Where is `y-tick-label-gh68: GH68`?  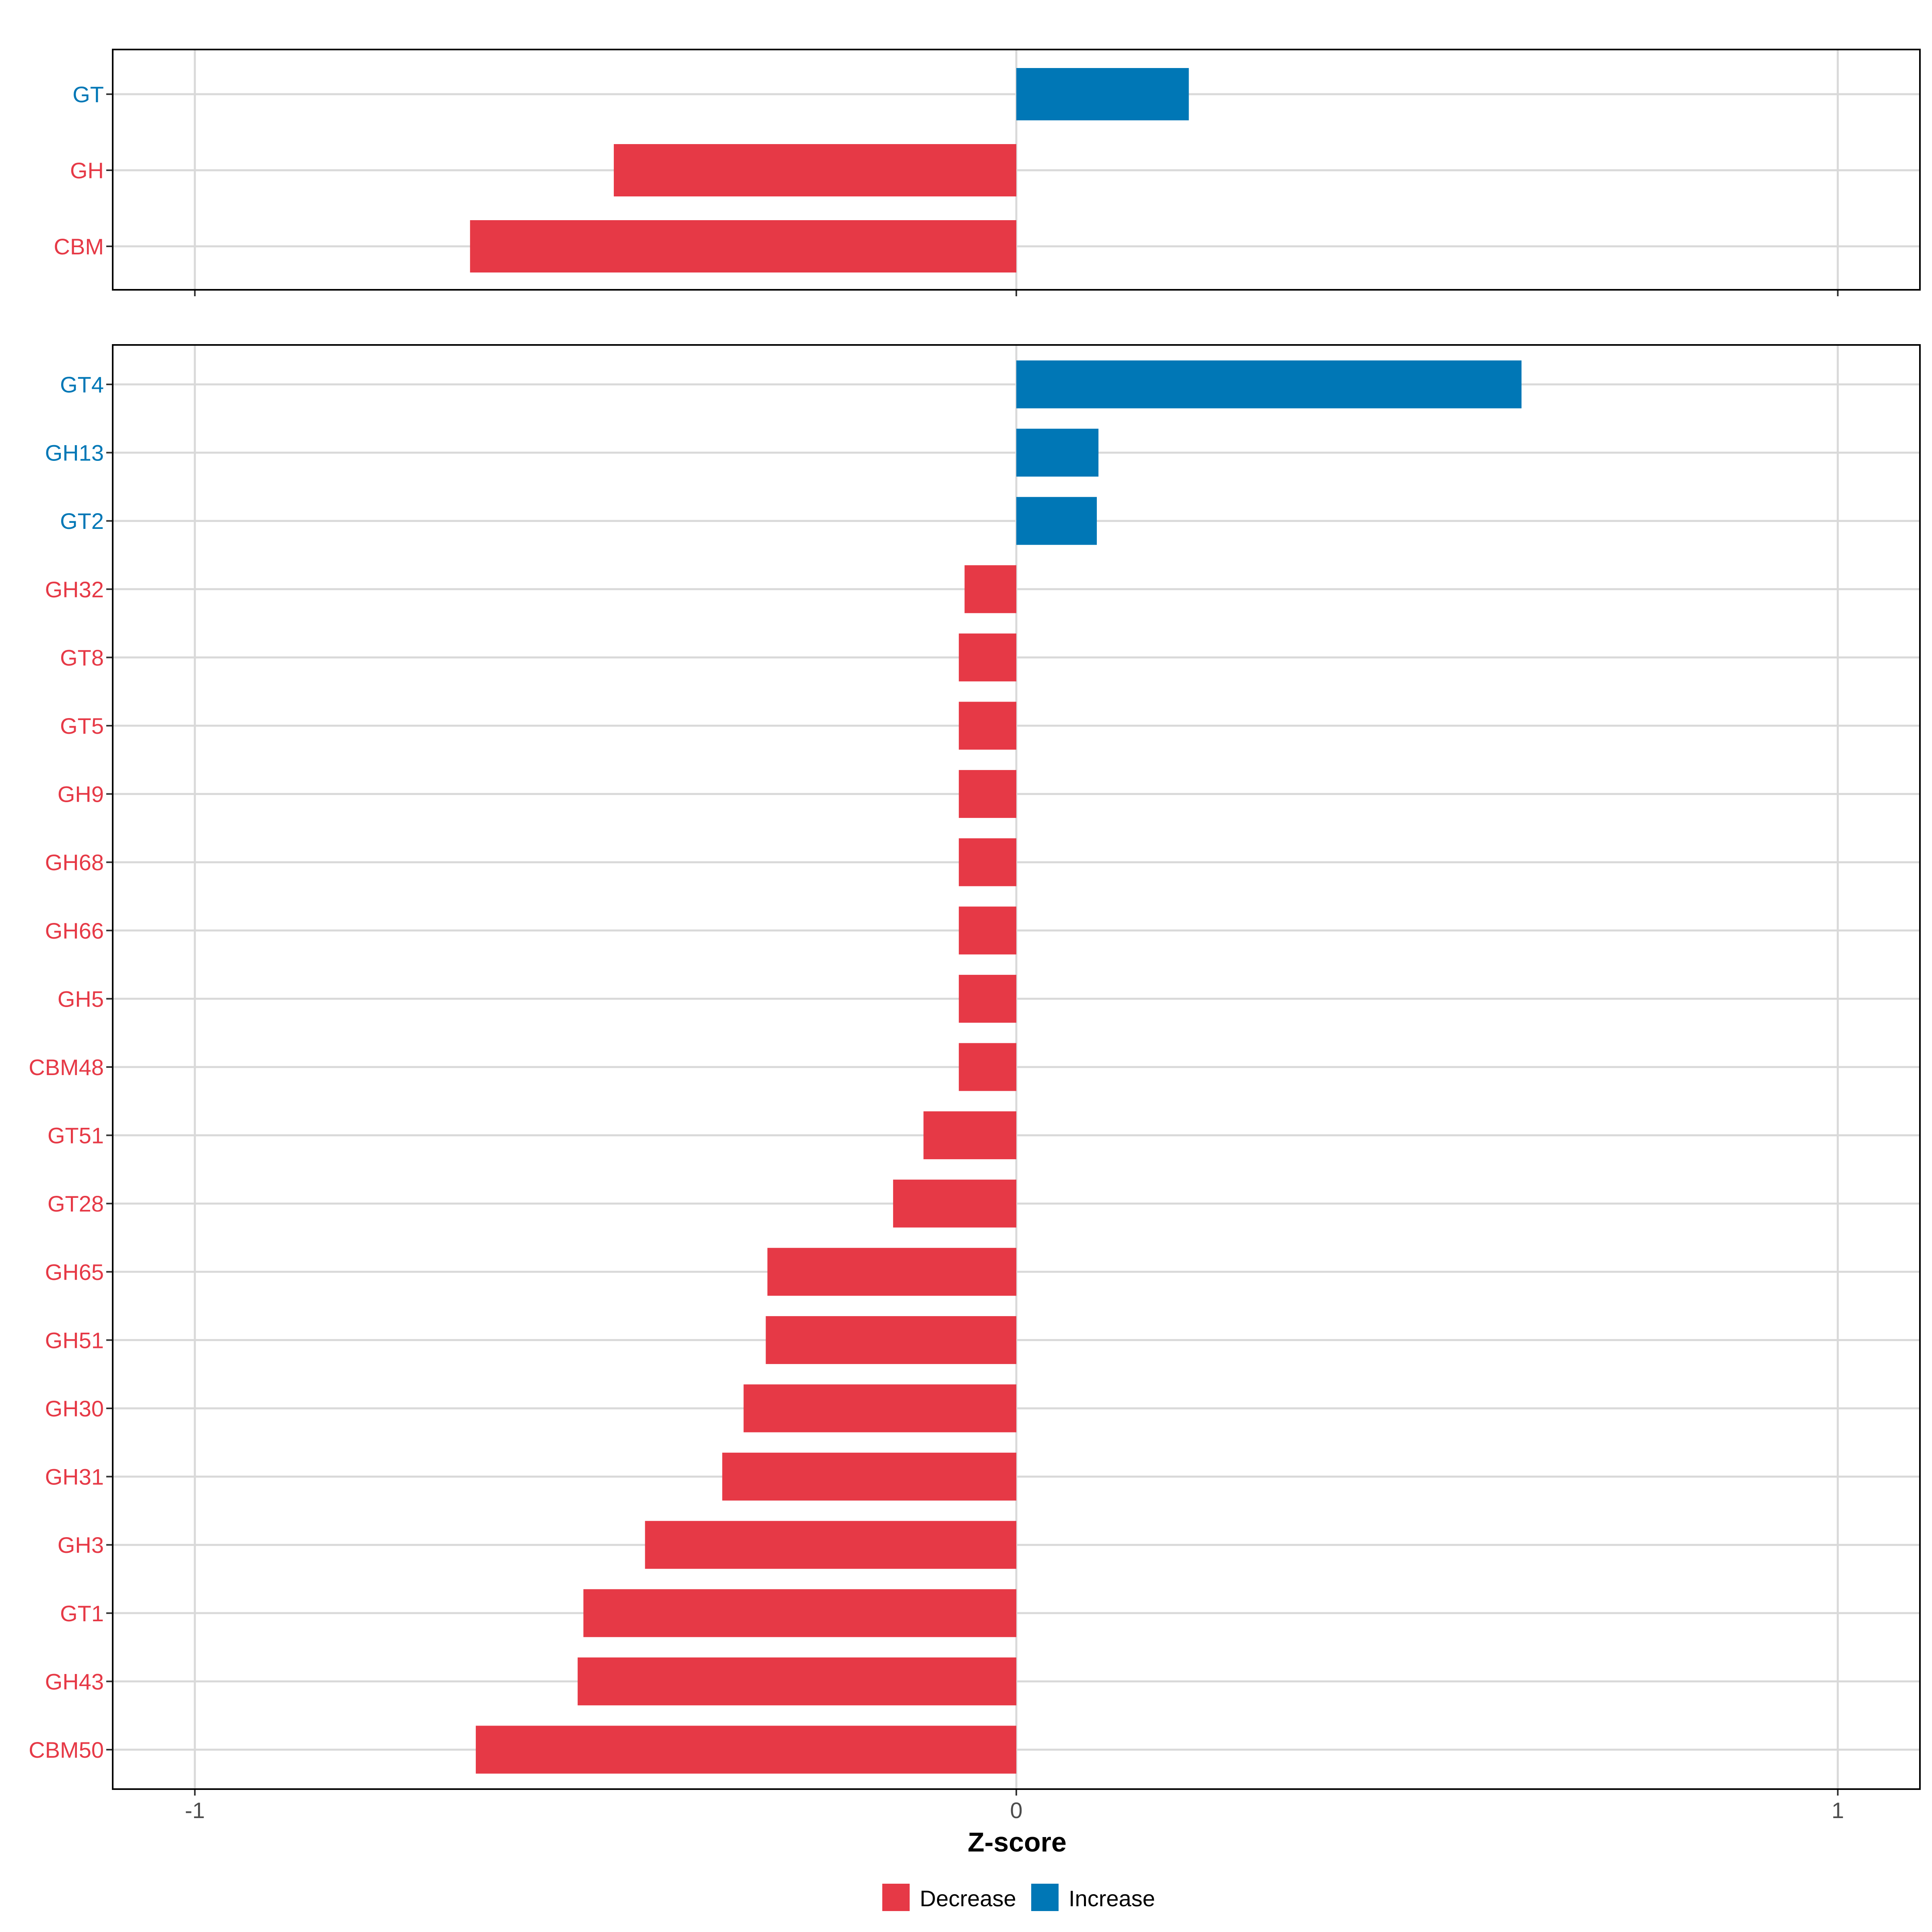 y-tick-label-gh68: GH68 is located at coordinates (74, 862).